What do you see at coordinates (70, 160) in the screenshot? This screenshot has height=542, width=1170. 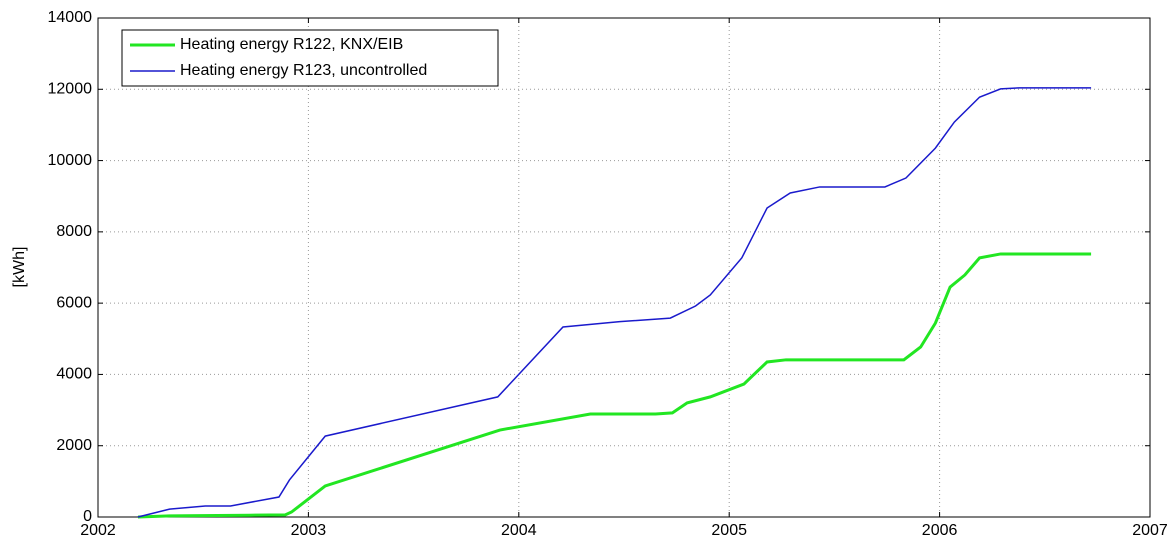 I see `y-tick-label: 10000` at bounding box center [70, 160].